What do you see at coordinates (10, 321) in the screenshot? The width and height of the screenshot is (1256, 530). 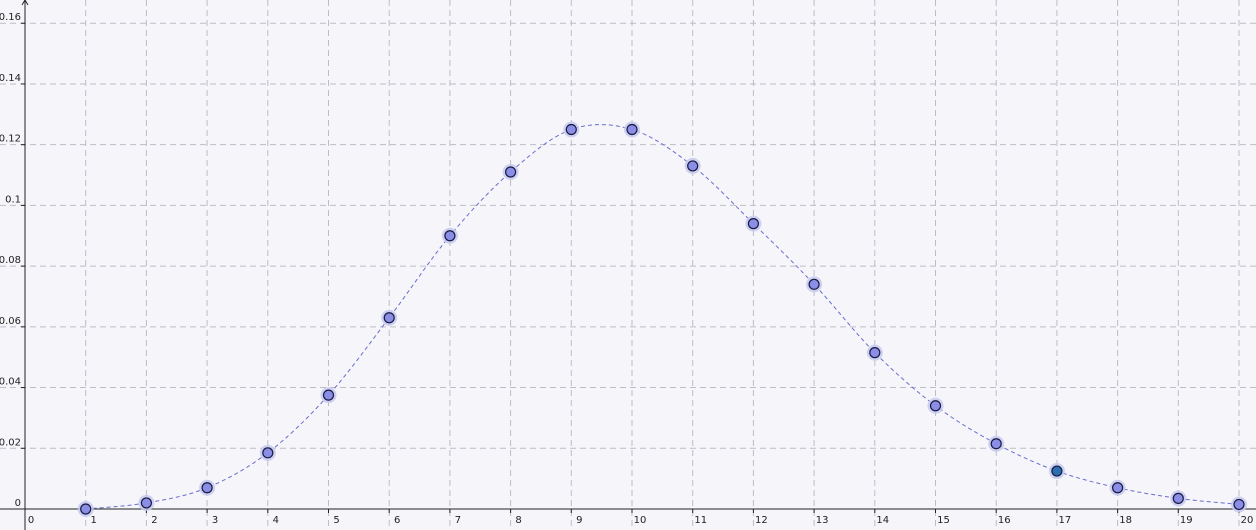 I see `y-tick-label: 0.06` at bounding box center [10, 321].